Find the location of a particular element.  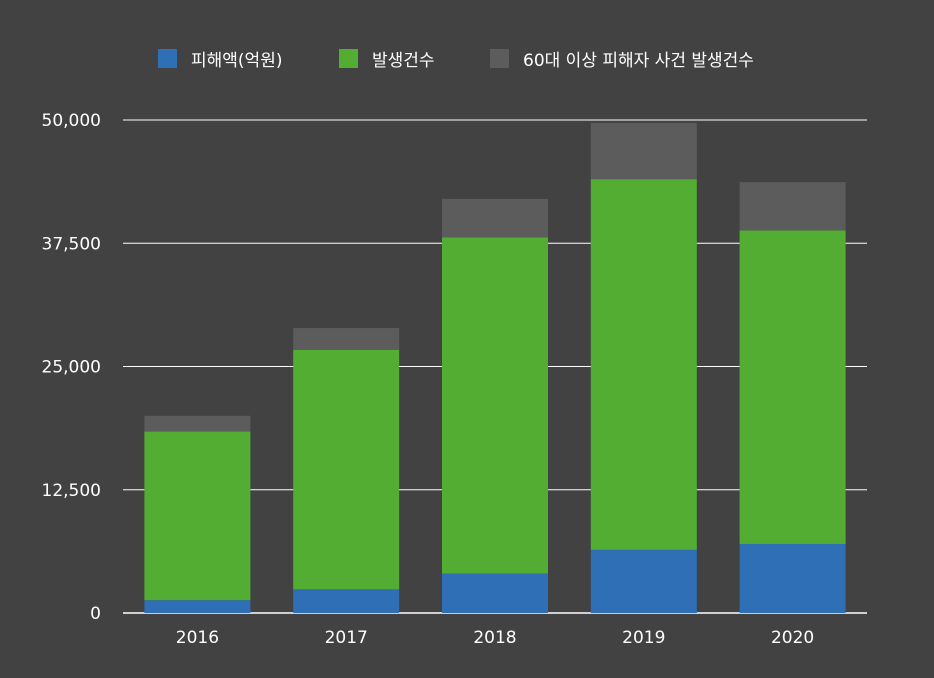

x-tick-label: 2016 is located at coordinates (197, 638).